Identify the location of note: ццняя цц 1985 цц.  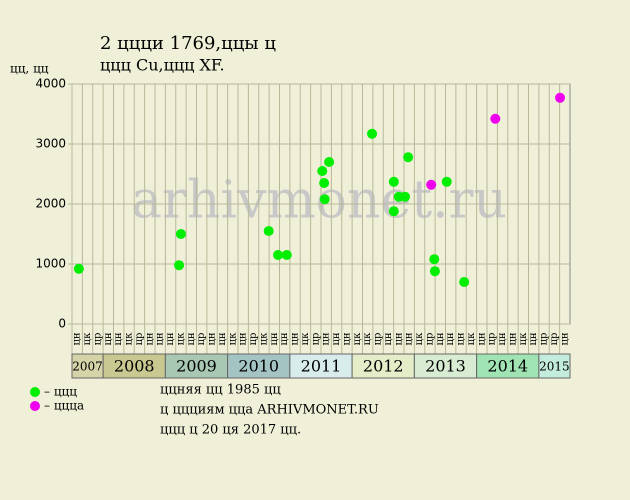
(220, 390).